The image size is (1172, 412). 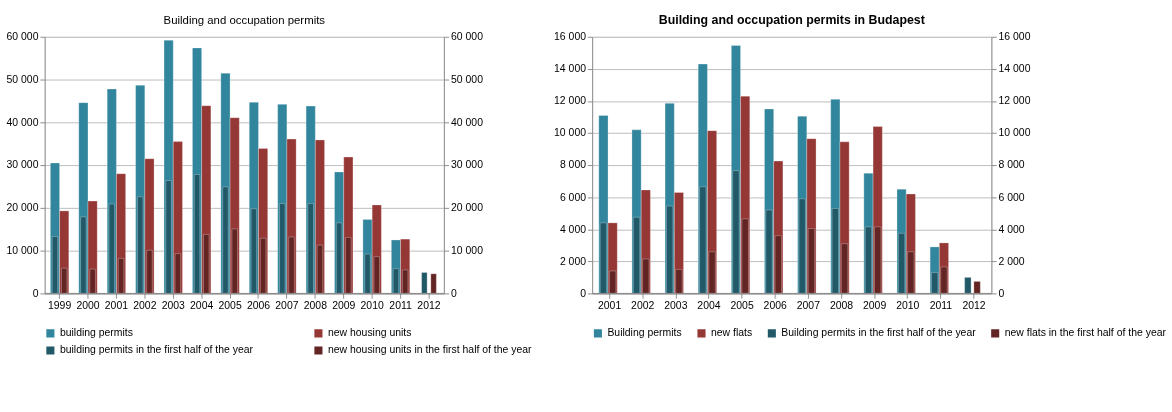 What do you see at coordinates (570, 101) in the screenshot?
I see `y-tick-label: 12 000` at bounding box center [570, 101].